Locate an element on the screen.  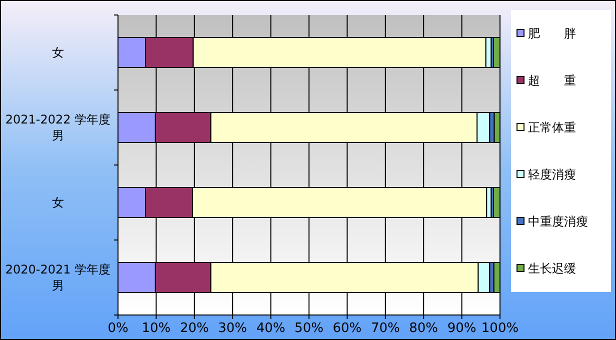
x-tick-label: 50% is located at coordinates (309, 328).